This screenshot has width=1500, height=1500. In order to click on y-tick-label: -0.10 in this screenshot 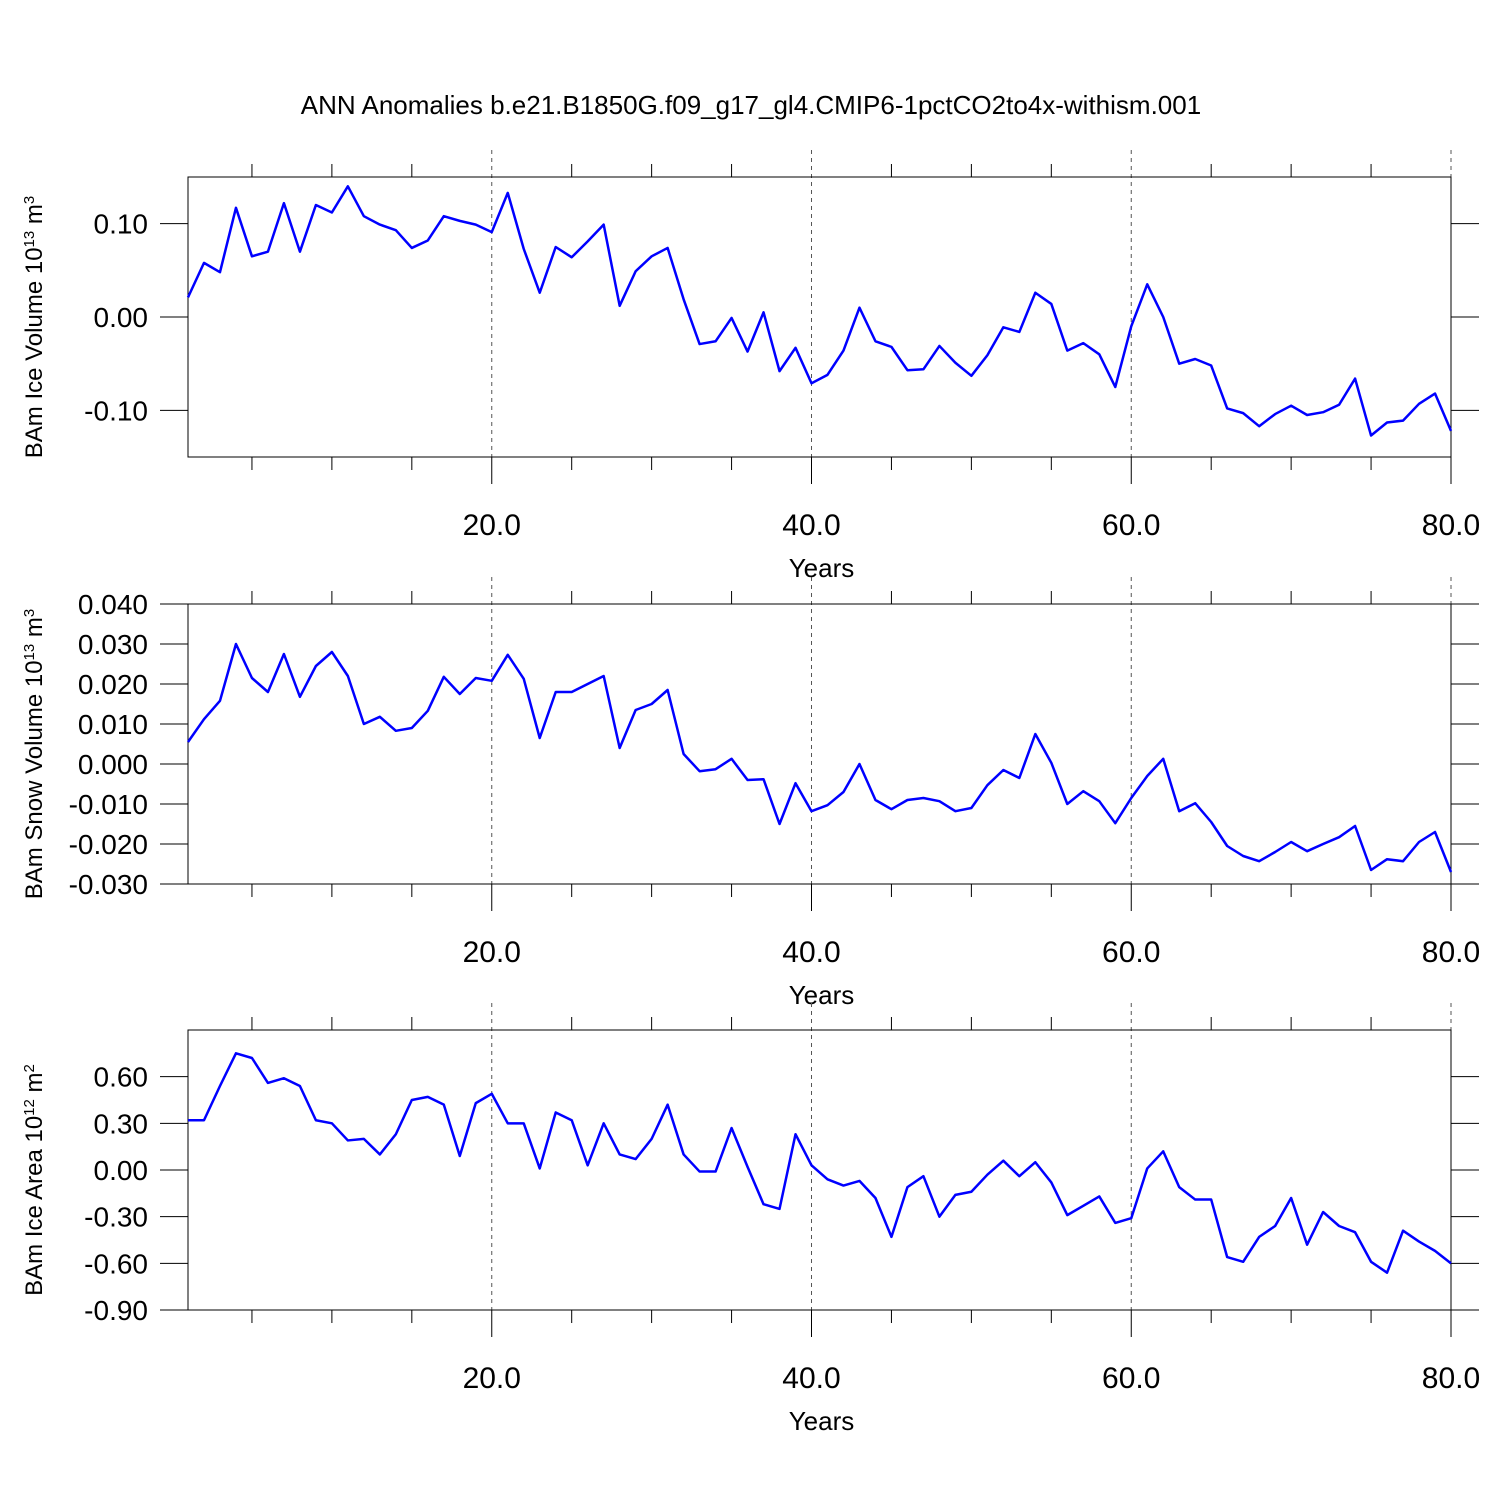, I will do `click(116, 410)`.